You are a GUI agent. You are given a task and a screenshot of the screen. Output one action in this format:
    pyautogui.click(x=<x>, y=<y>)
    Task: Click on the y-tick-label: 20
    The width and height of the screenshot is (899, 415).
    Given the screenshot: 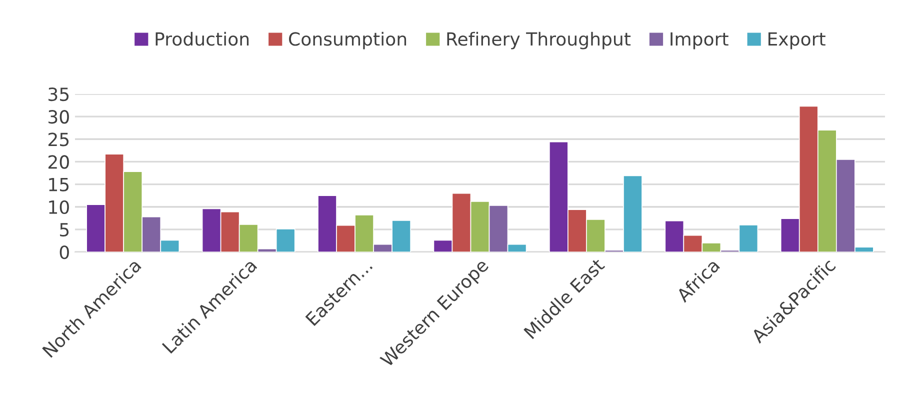 What is the action you would take?
    pyautogui.click(x=58, y=162)
    